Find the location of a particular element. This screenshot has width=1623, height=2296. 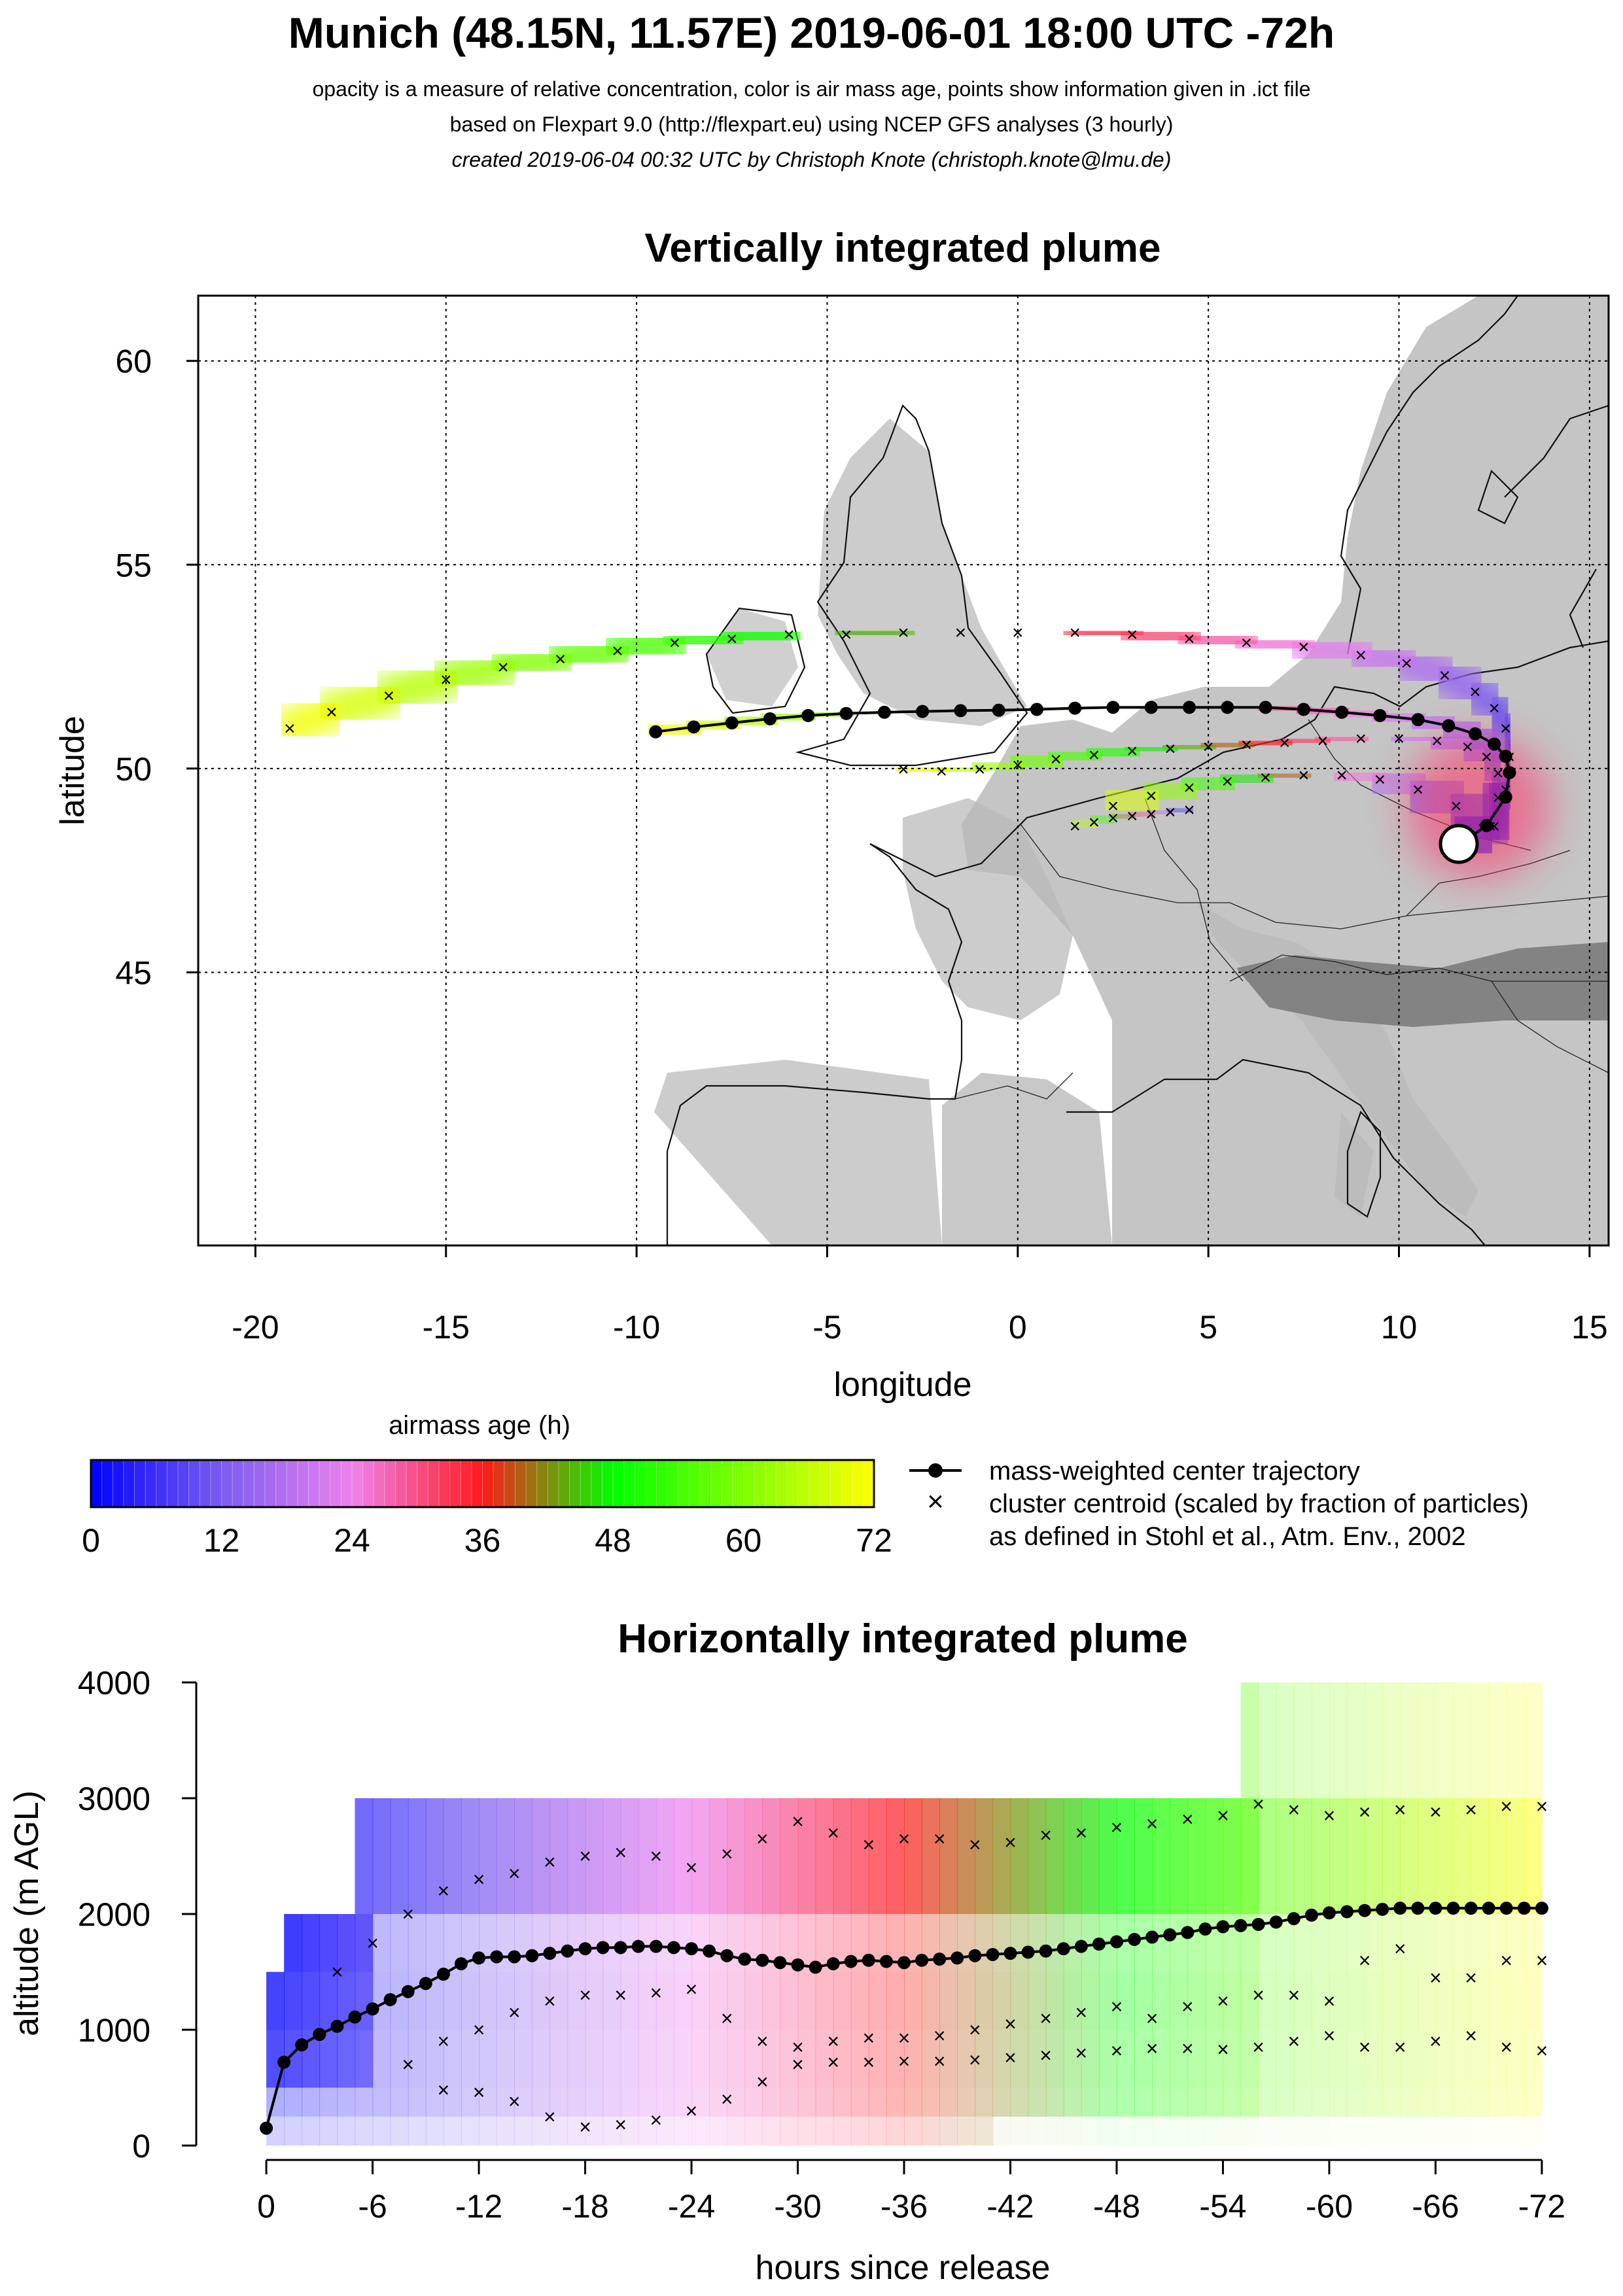

map-xtick-label: 10 is located at coordinates (1400, 1327).